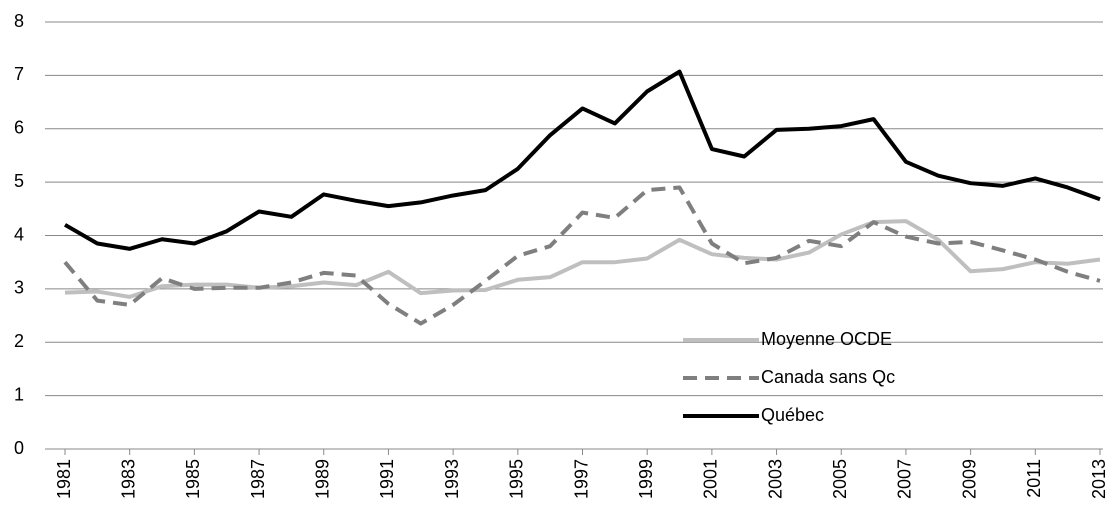  Describe the element at coordinates (969, 479) in the screenshot. I see `x-tick-label: 2009` at that location.